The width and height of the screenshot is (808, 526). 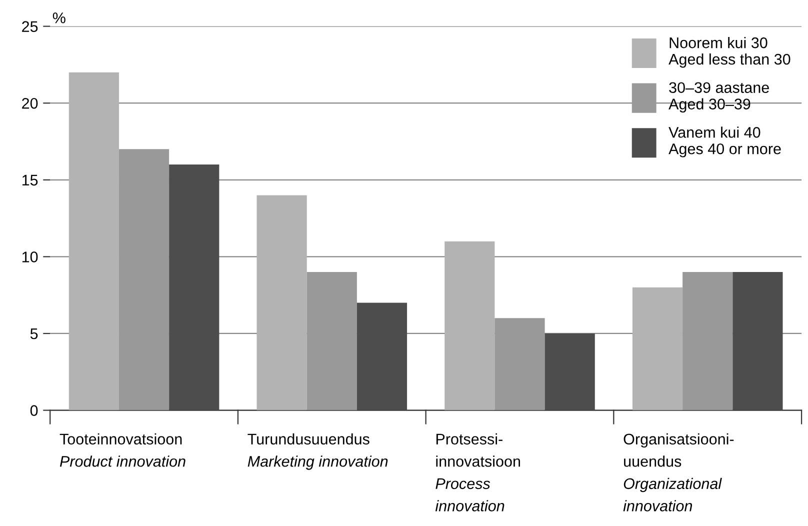 I want to click on y-tick-label: 25, so click(x=30, y=26).